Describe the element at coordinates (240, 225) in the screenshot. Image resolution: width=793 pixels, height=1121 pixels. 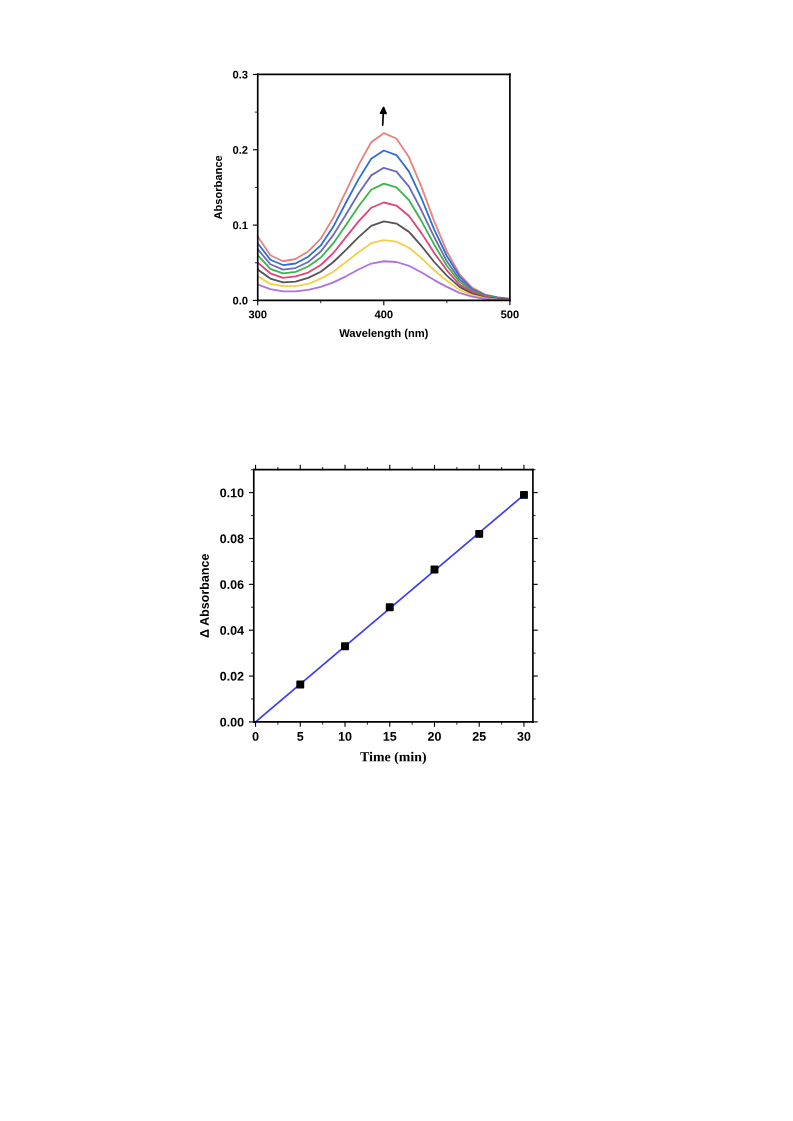
I see `y-tick-label: 0.1` at that location.